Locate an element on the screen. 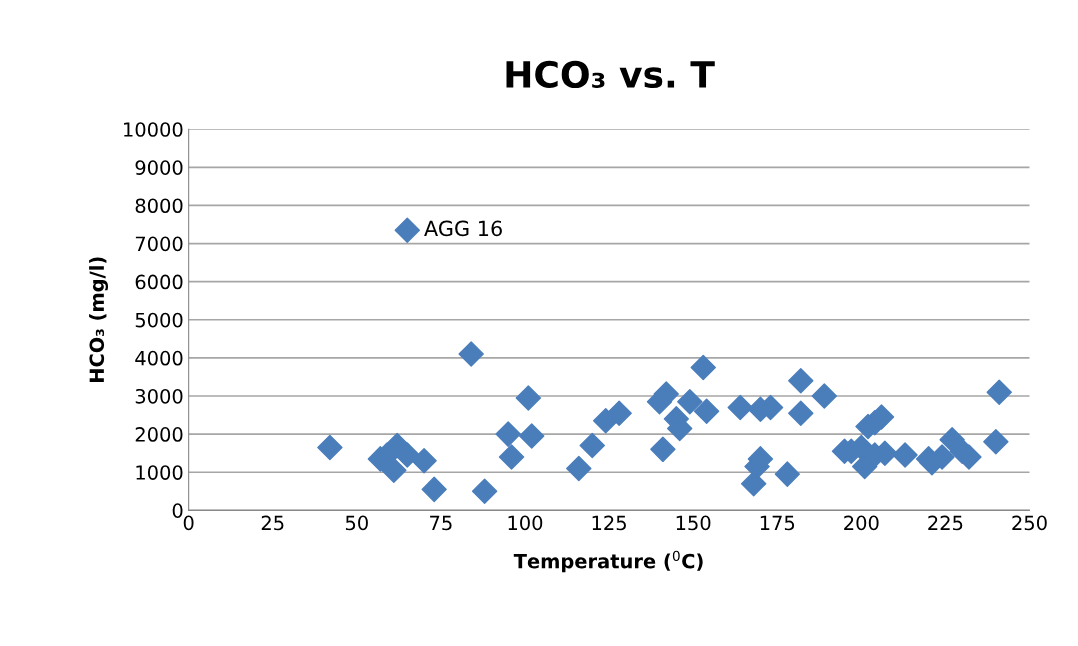 This screenshot has width=1078, height=646. x-tick-label: 50 is located at coordinates (356, 523).